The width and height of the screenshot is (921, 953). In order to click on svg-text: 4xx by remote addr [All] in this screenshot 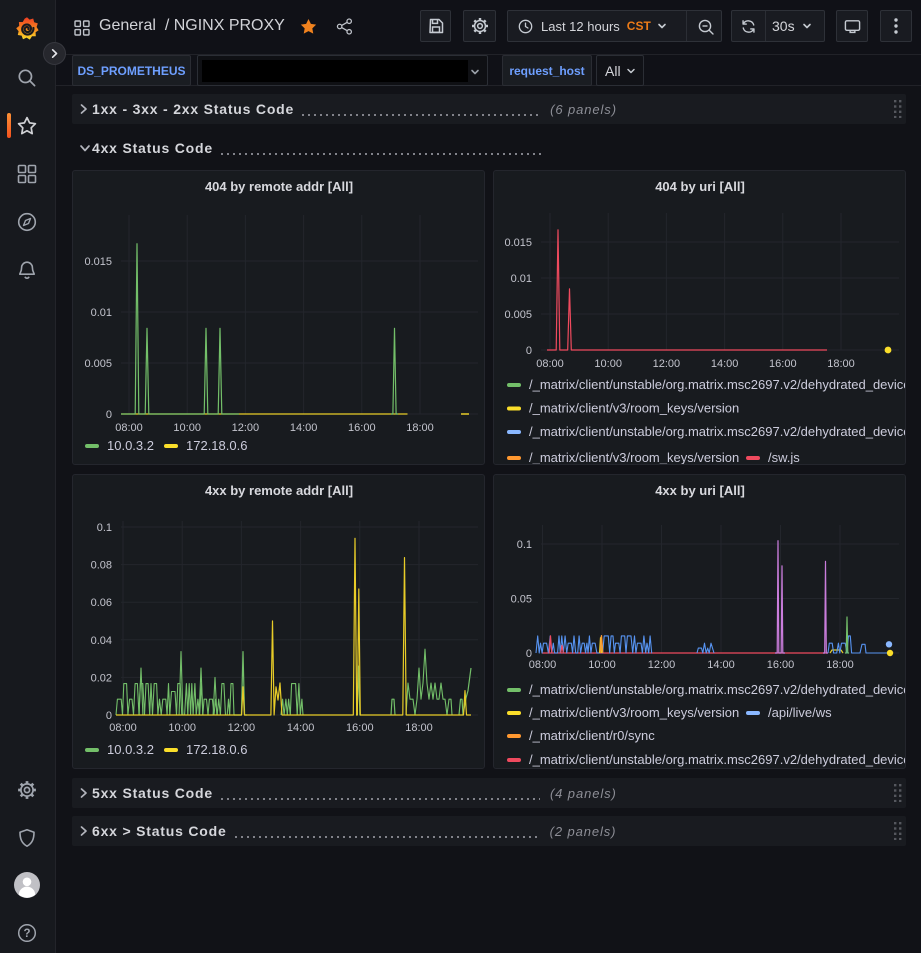, I will do `click(279, 490)`.